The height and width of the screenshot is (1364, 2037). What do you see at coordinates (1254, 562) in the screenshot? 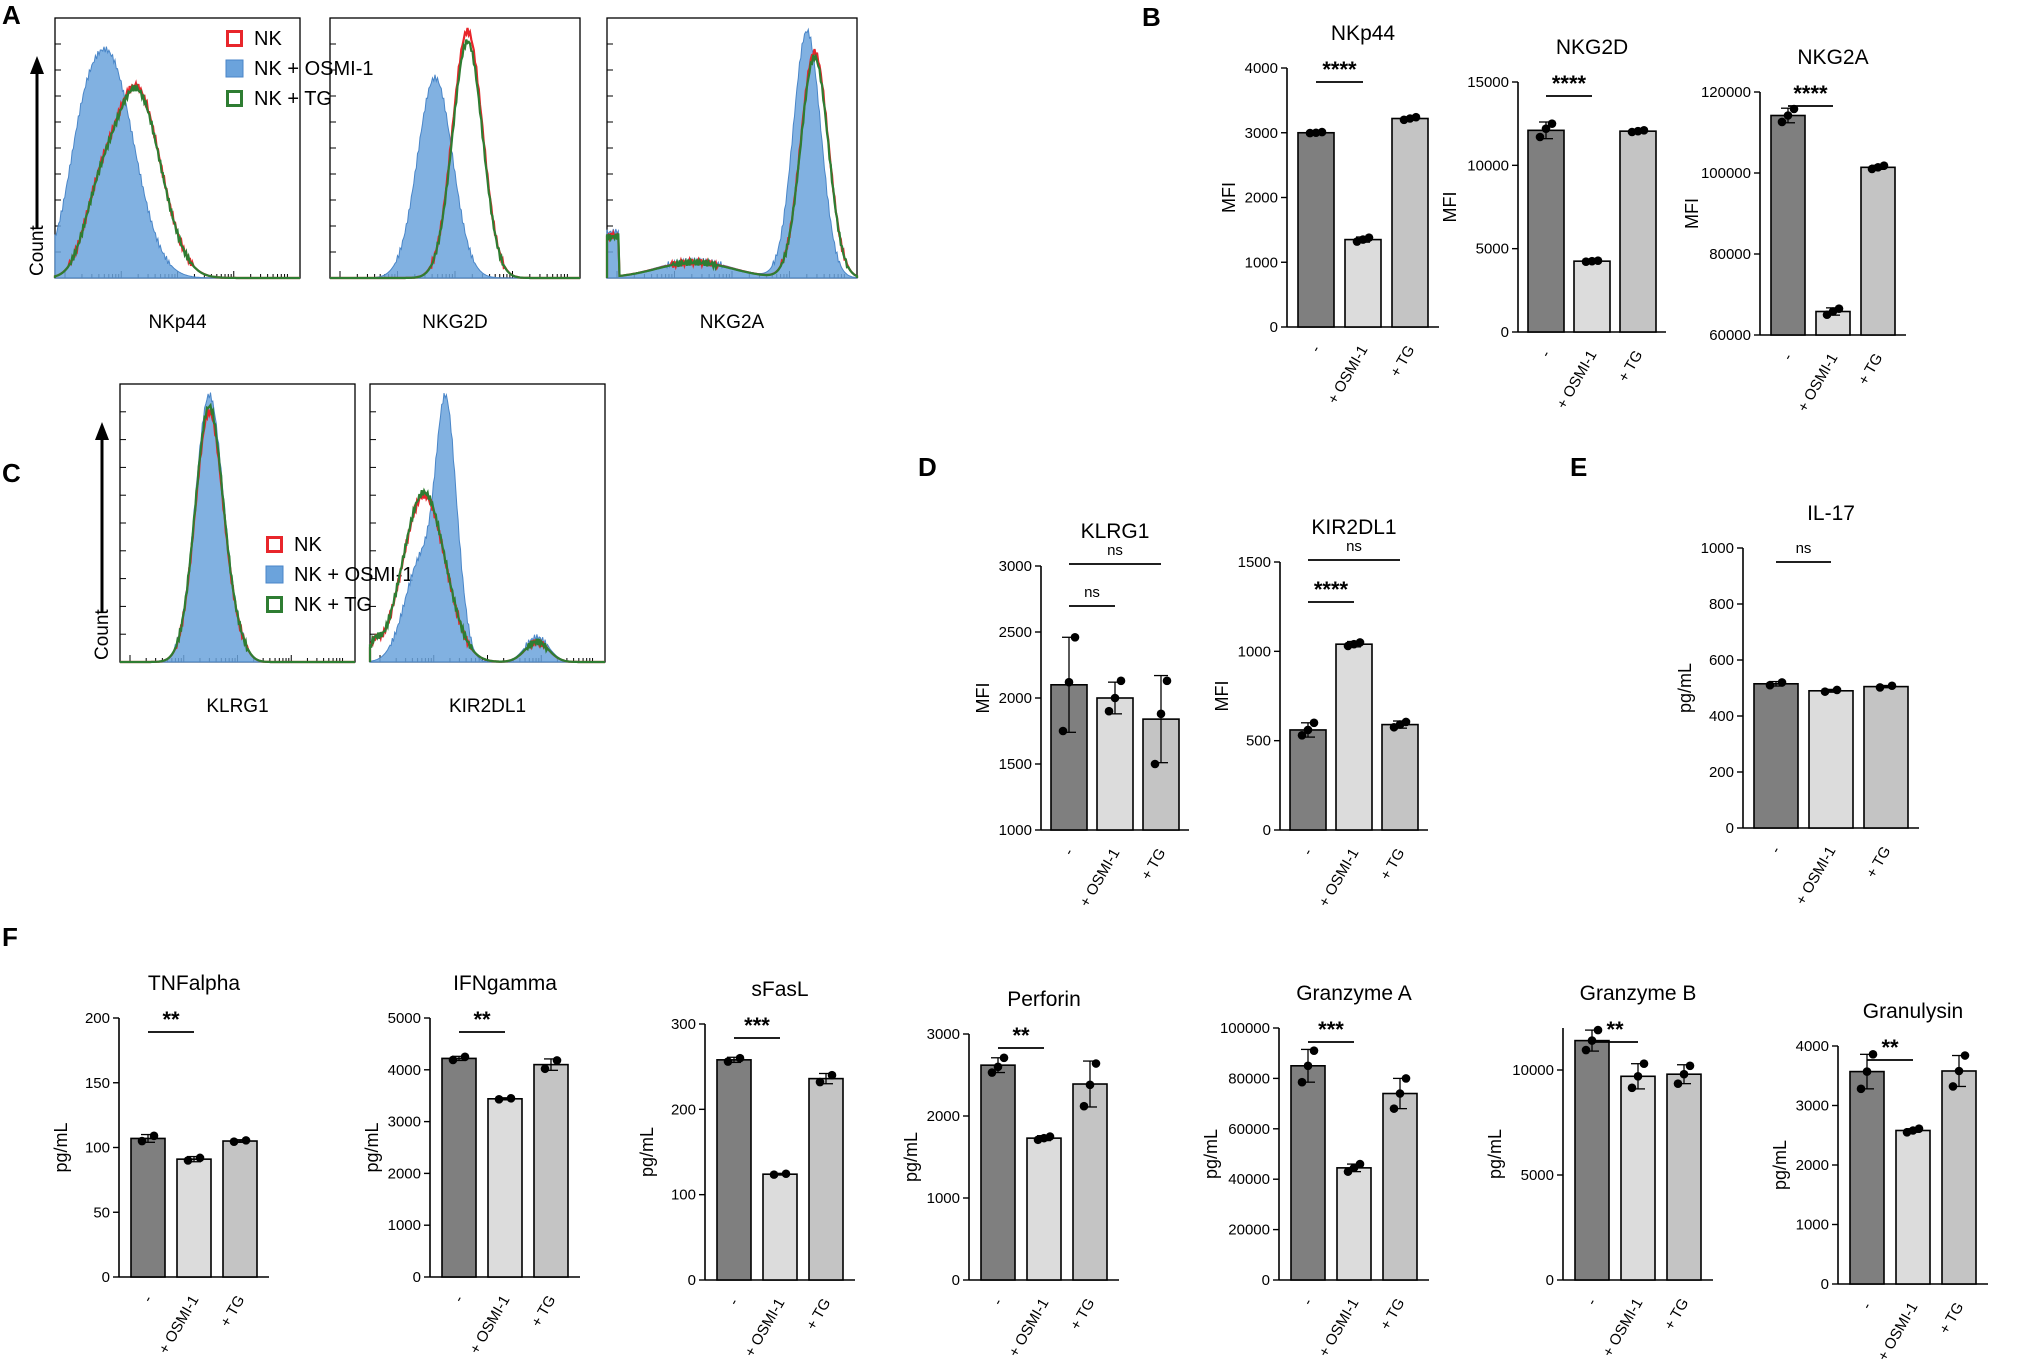
I see `y-tick-label: 1500` at bounding box center [1254, 562].